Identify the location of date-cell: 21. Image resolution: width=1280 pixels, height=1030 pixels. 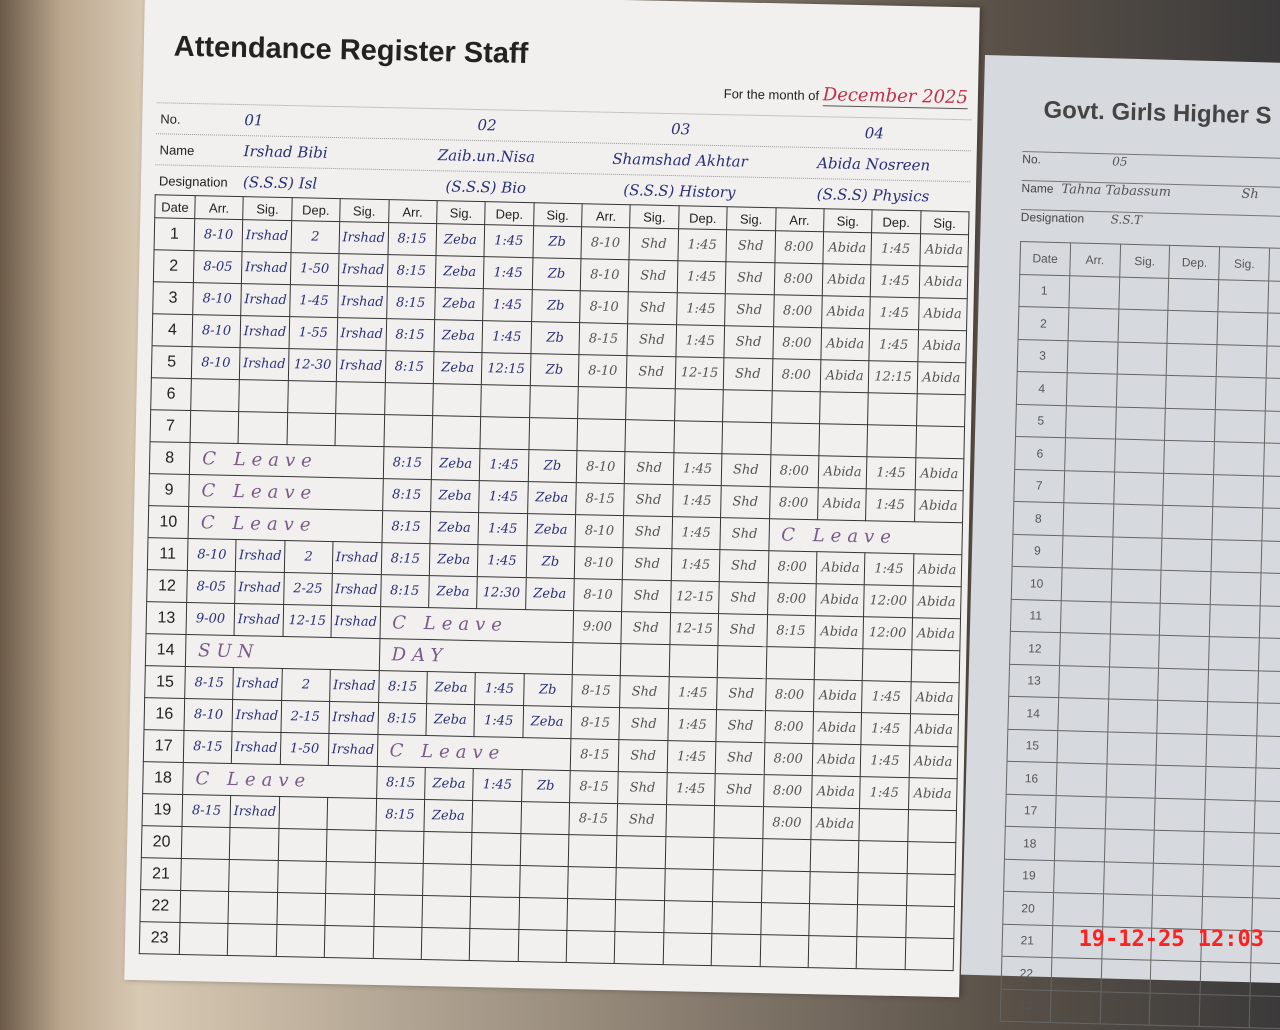
(161, 874).